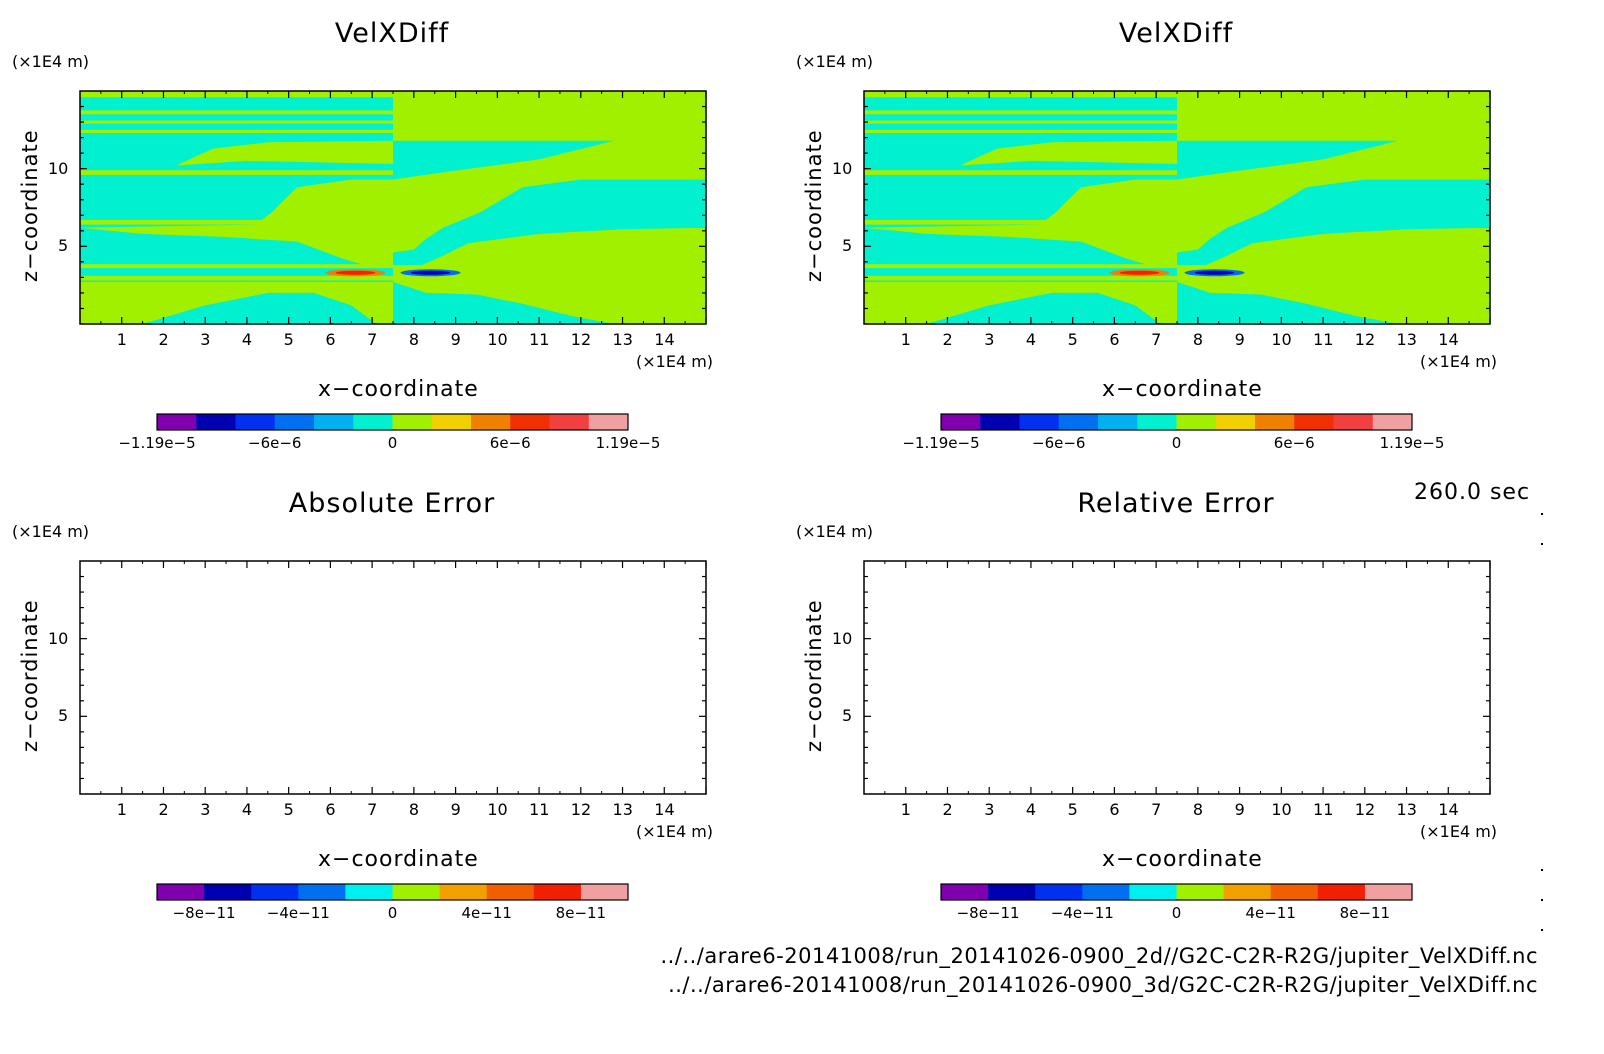 The height and width of the screenshot is (1054, 1604). Describe the element at coordinates (1214, 272) in the screenshot. I see `min-extreme-core` at that location.